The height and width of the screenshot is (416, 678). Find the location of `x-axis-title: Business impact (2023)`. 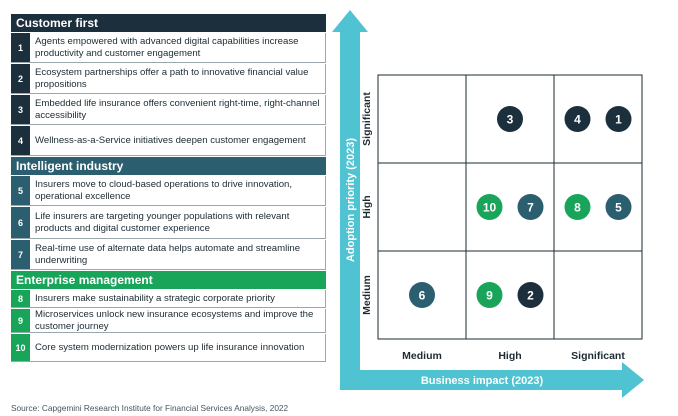

x-axis-title: Business impact (2023) is located at coordinates (482, 381).